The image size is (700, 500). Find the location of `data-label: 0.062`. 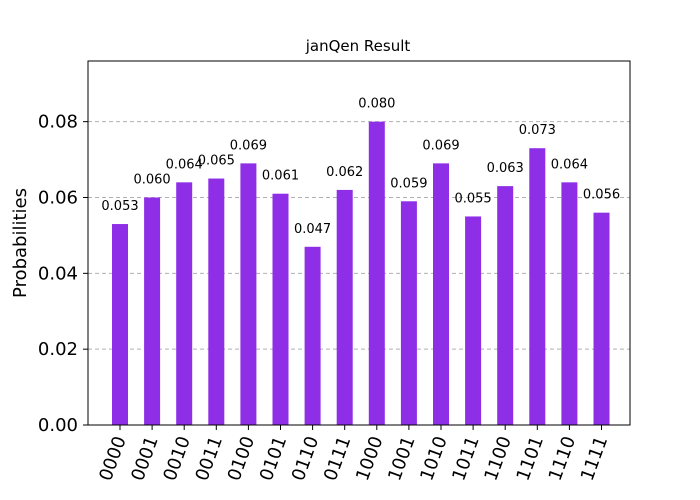

data-label: 0.062 is located at coordinates (344, 172).